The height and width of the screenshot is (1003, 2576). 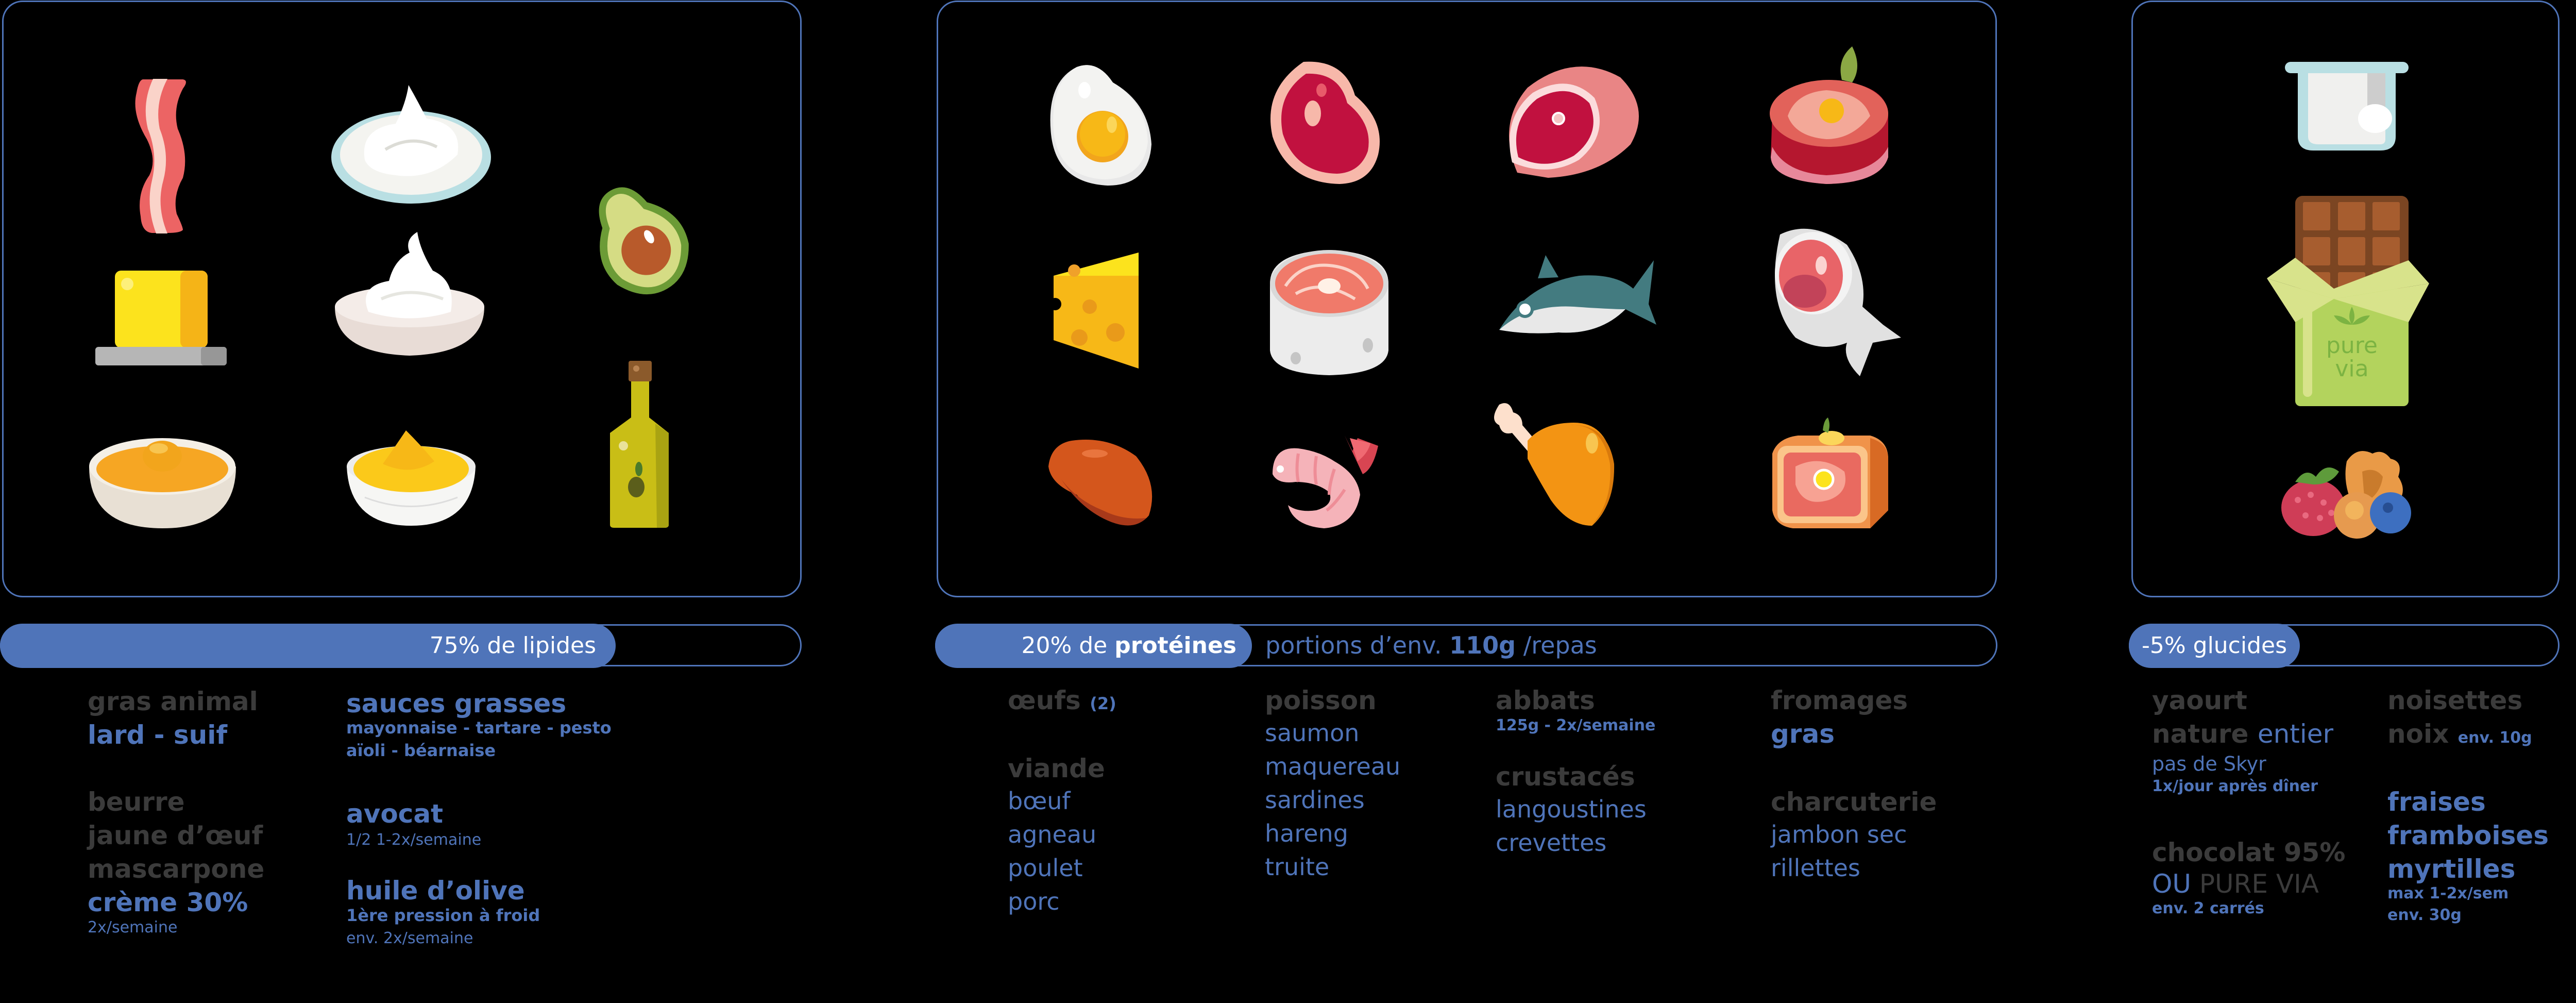 I want to click on crustaces-heading: crustacés, so click(x=1565, y=777).